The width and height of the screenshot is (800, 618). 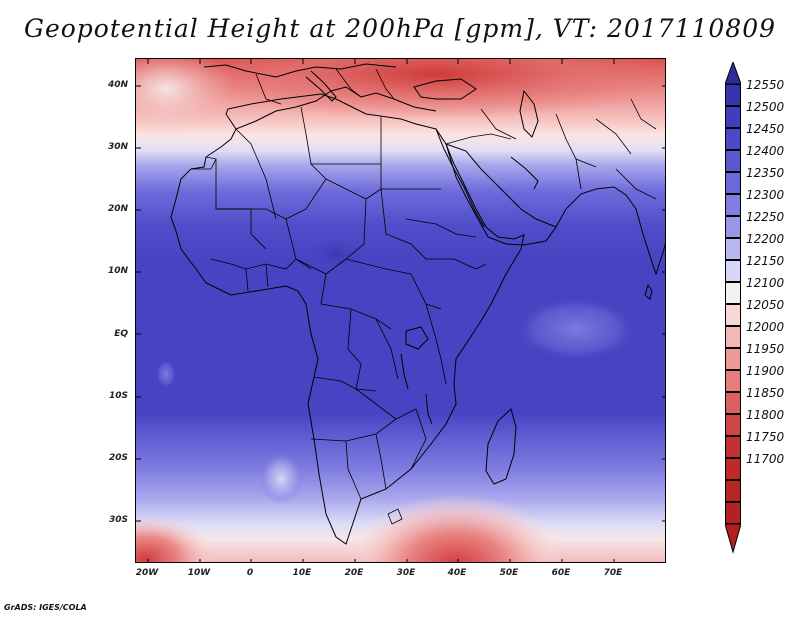 I want to click on lon-label-40e: 40E, so click(x=457, y=573).